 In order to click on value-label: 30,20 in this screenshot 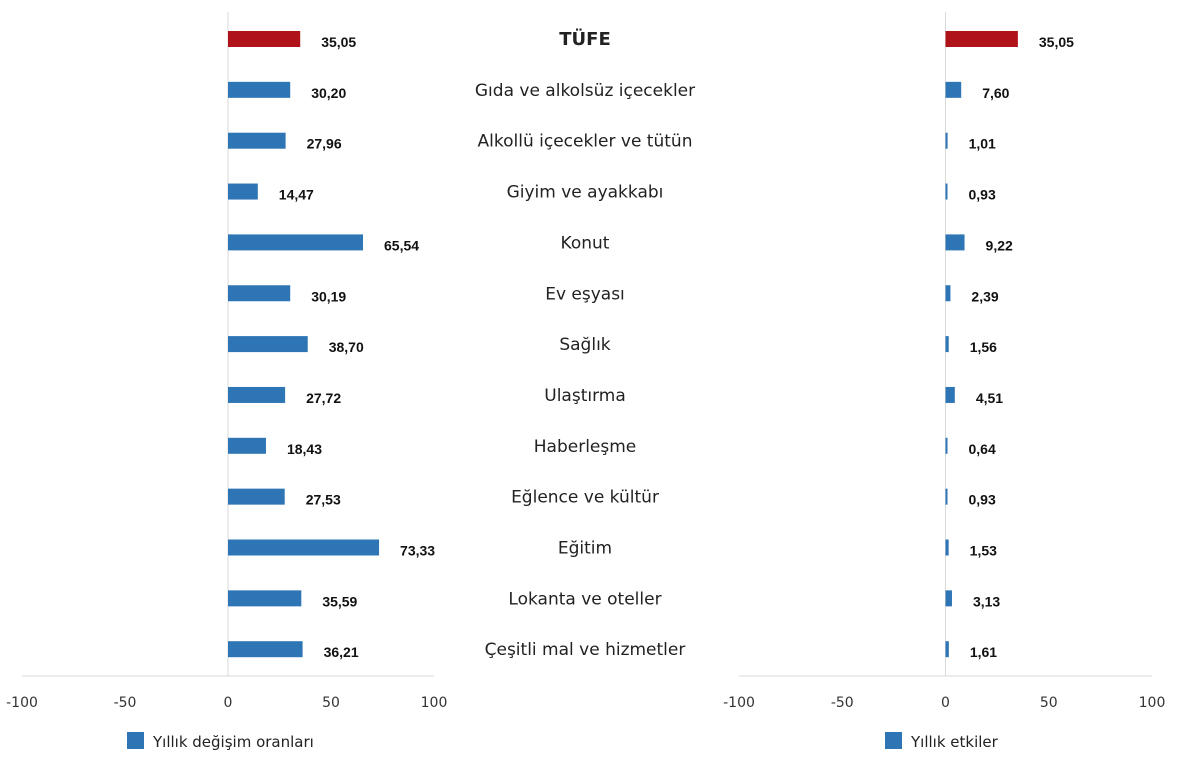, I will do `click(328, 93)`.